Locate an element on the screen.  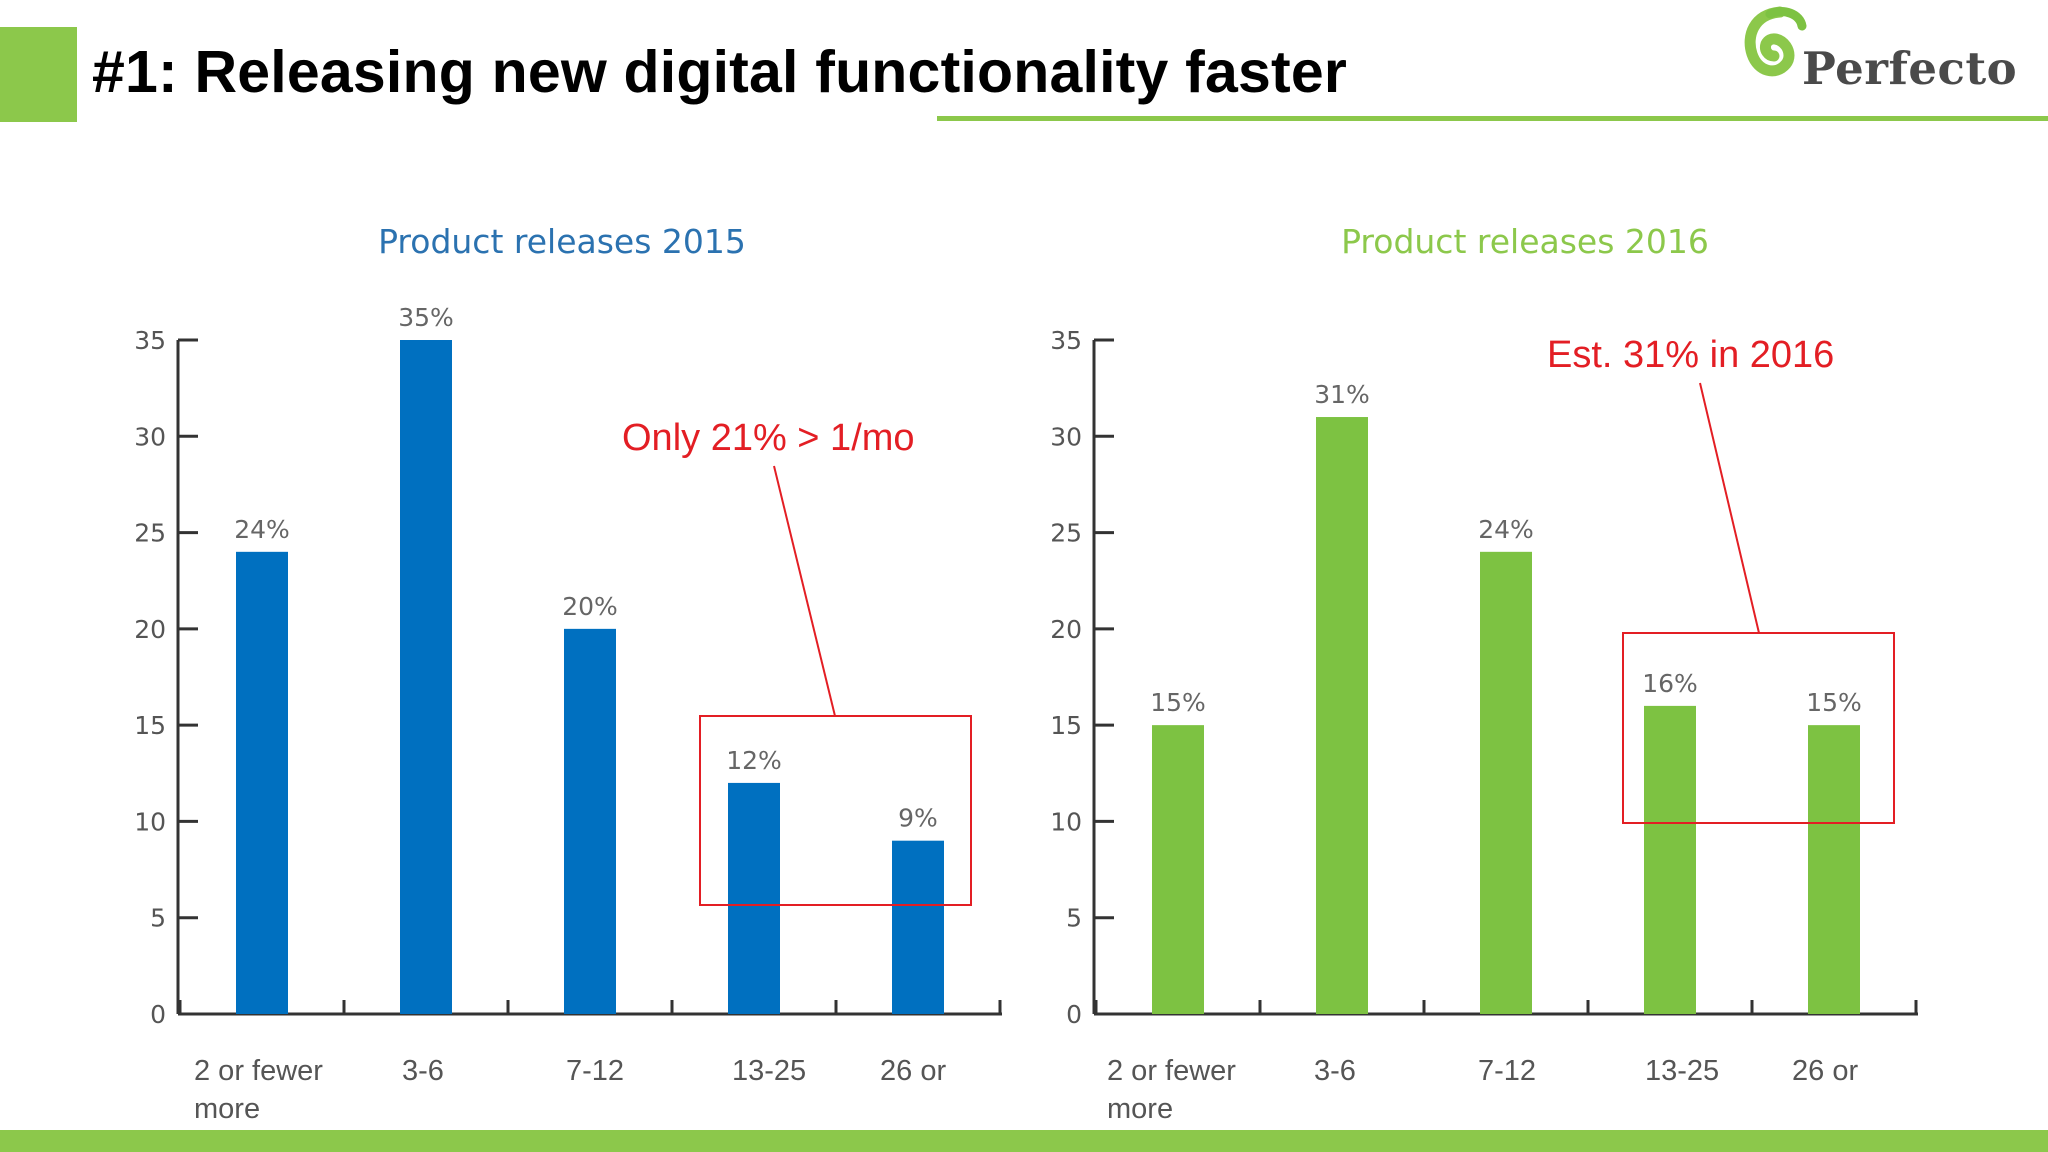
chart-1-category-label: 3-6 is located at coordinates (1335, 1071).